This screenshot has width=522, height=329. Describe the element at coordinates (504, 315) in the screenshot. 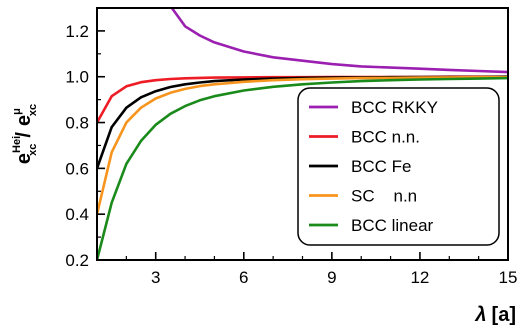

I see `x-label-unit: [a]` at that location.